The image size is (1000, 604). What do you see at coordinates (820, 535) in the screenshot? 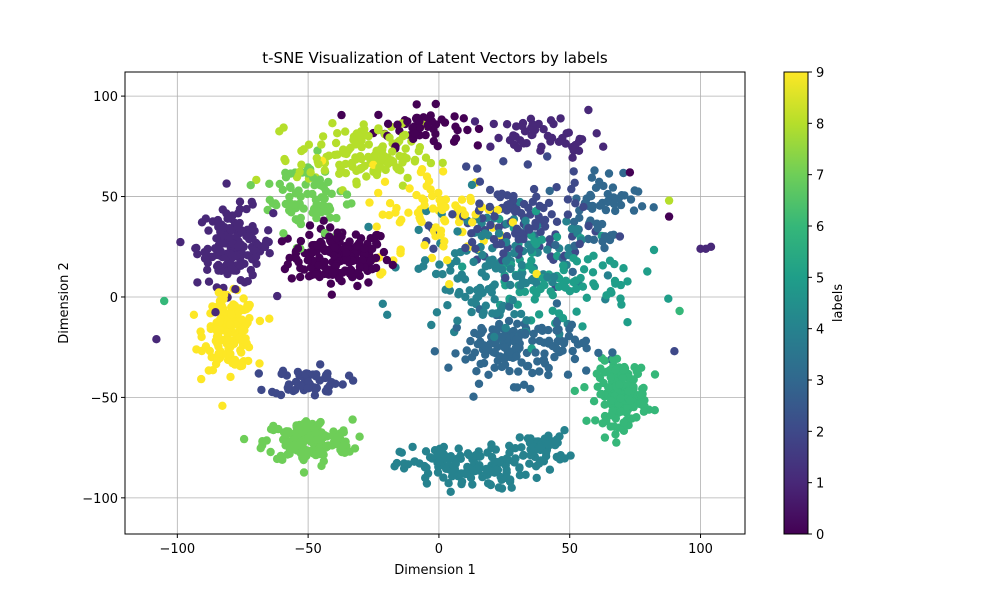
I see `colorbar-tick-label: 0` at bounding box center [820, 535].